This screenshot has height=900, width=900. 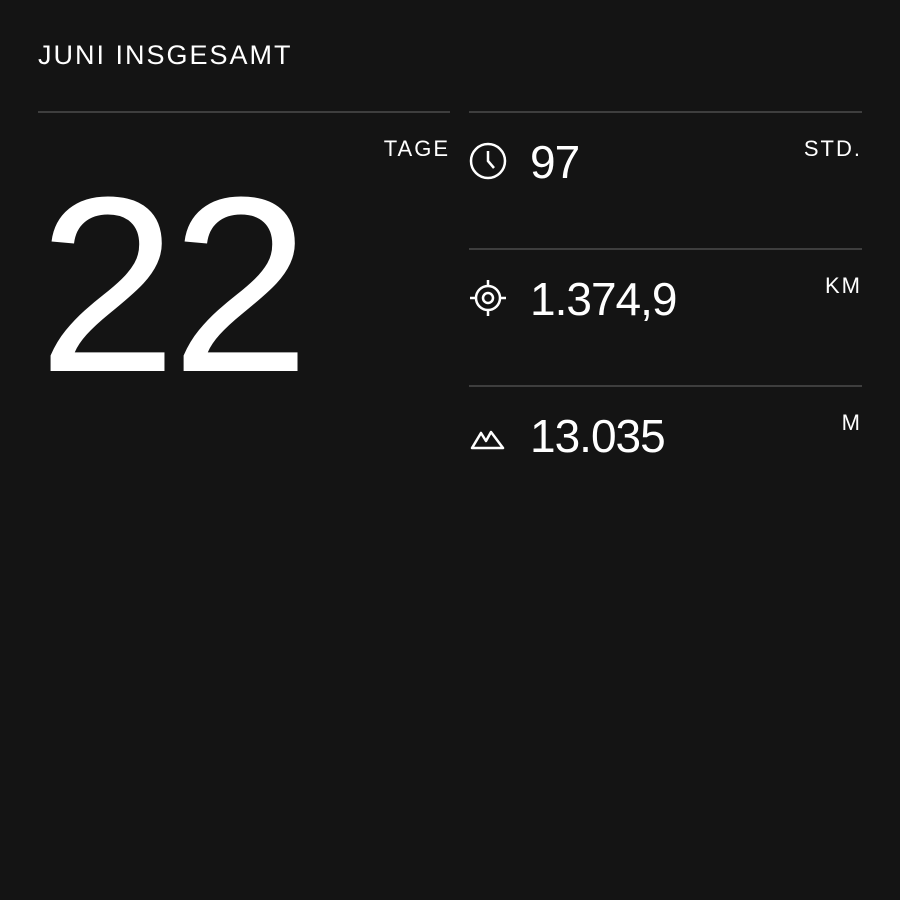 What do you see at coordinates (416, 148) in the screenshot?
I see `days-unit: TAGE` at bounding box center [416, 148].